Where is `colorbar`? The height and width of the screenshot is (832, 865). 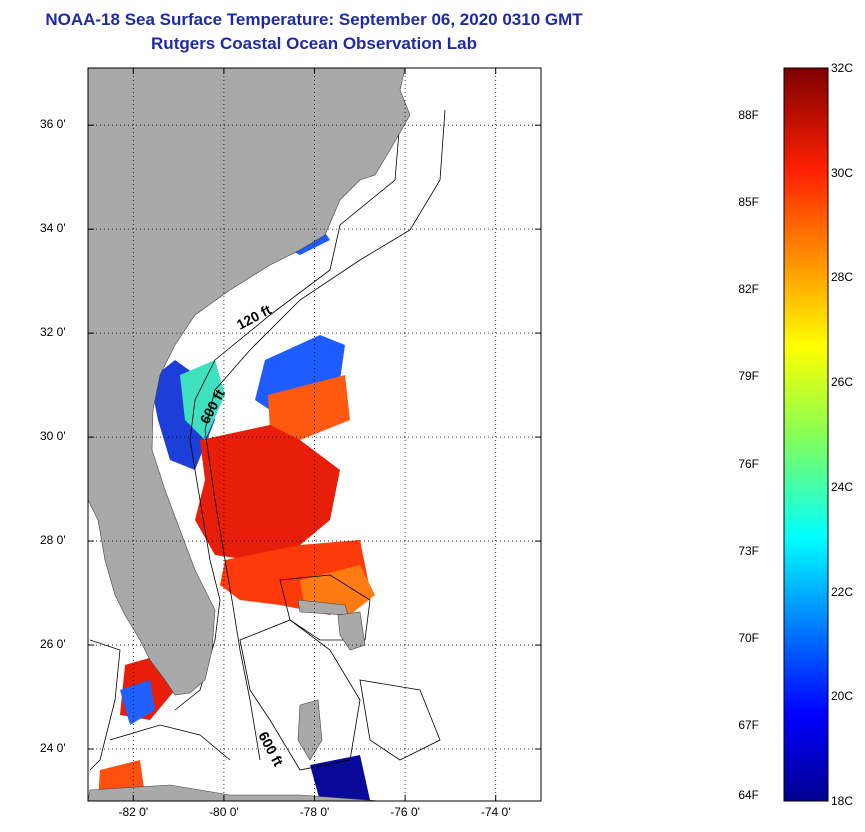 colorbar is located at coordinates (806, 434).